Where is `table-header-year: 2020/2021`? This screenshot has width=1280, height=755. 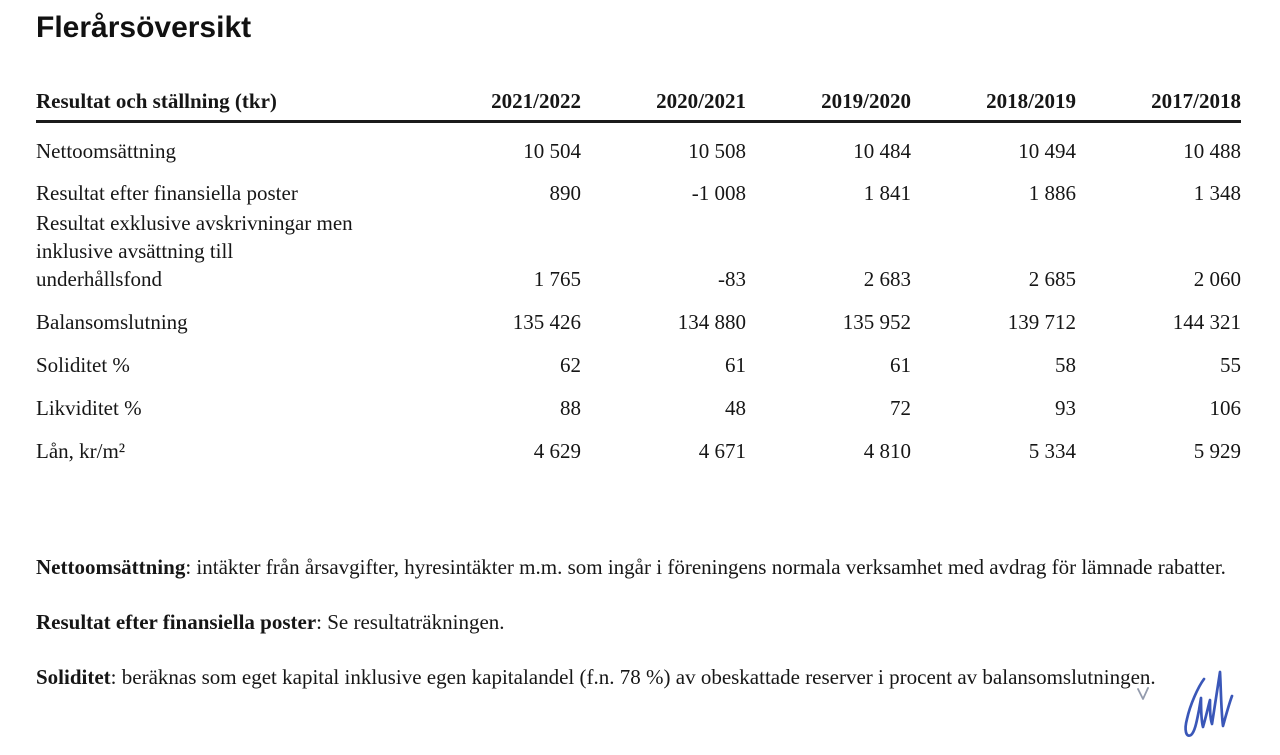 table-header-year: 2020/2021 is located at coordinates (663, 105).